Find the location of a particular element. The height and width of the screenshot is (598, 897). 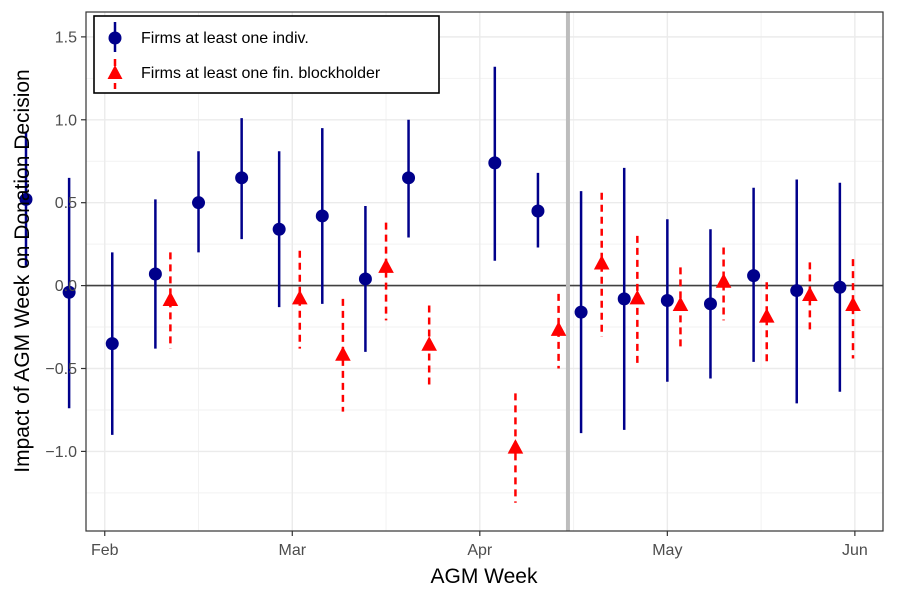

x-tick-label: Apr is located at coordinates (480, 550).